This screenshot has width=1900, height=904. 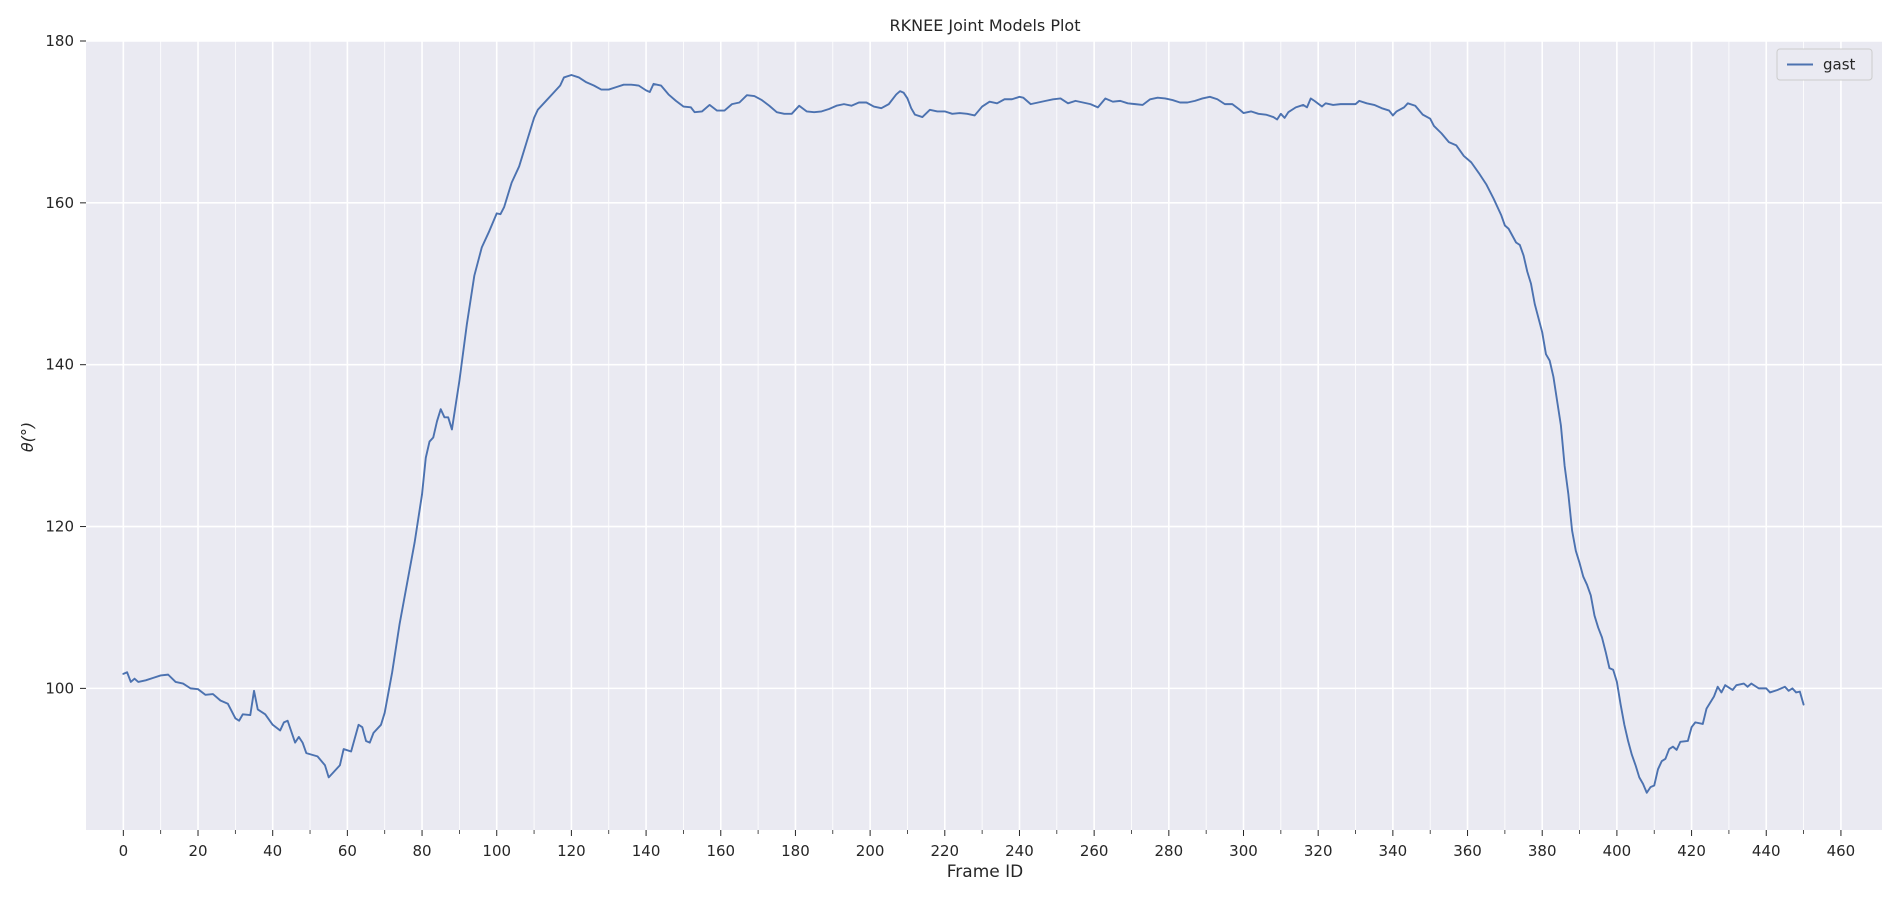 What do you see at coordinates (1839, 65) in the screenshot?
I see `legend-label: gast` at bounding box center [1839, 65].